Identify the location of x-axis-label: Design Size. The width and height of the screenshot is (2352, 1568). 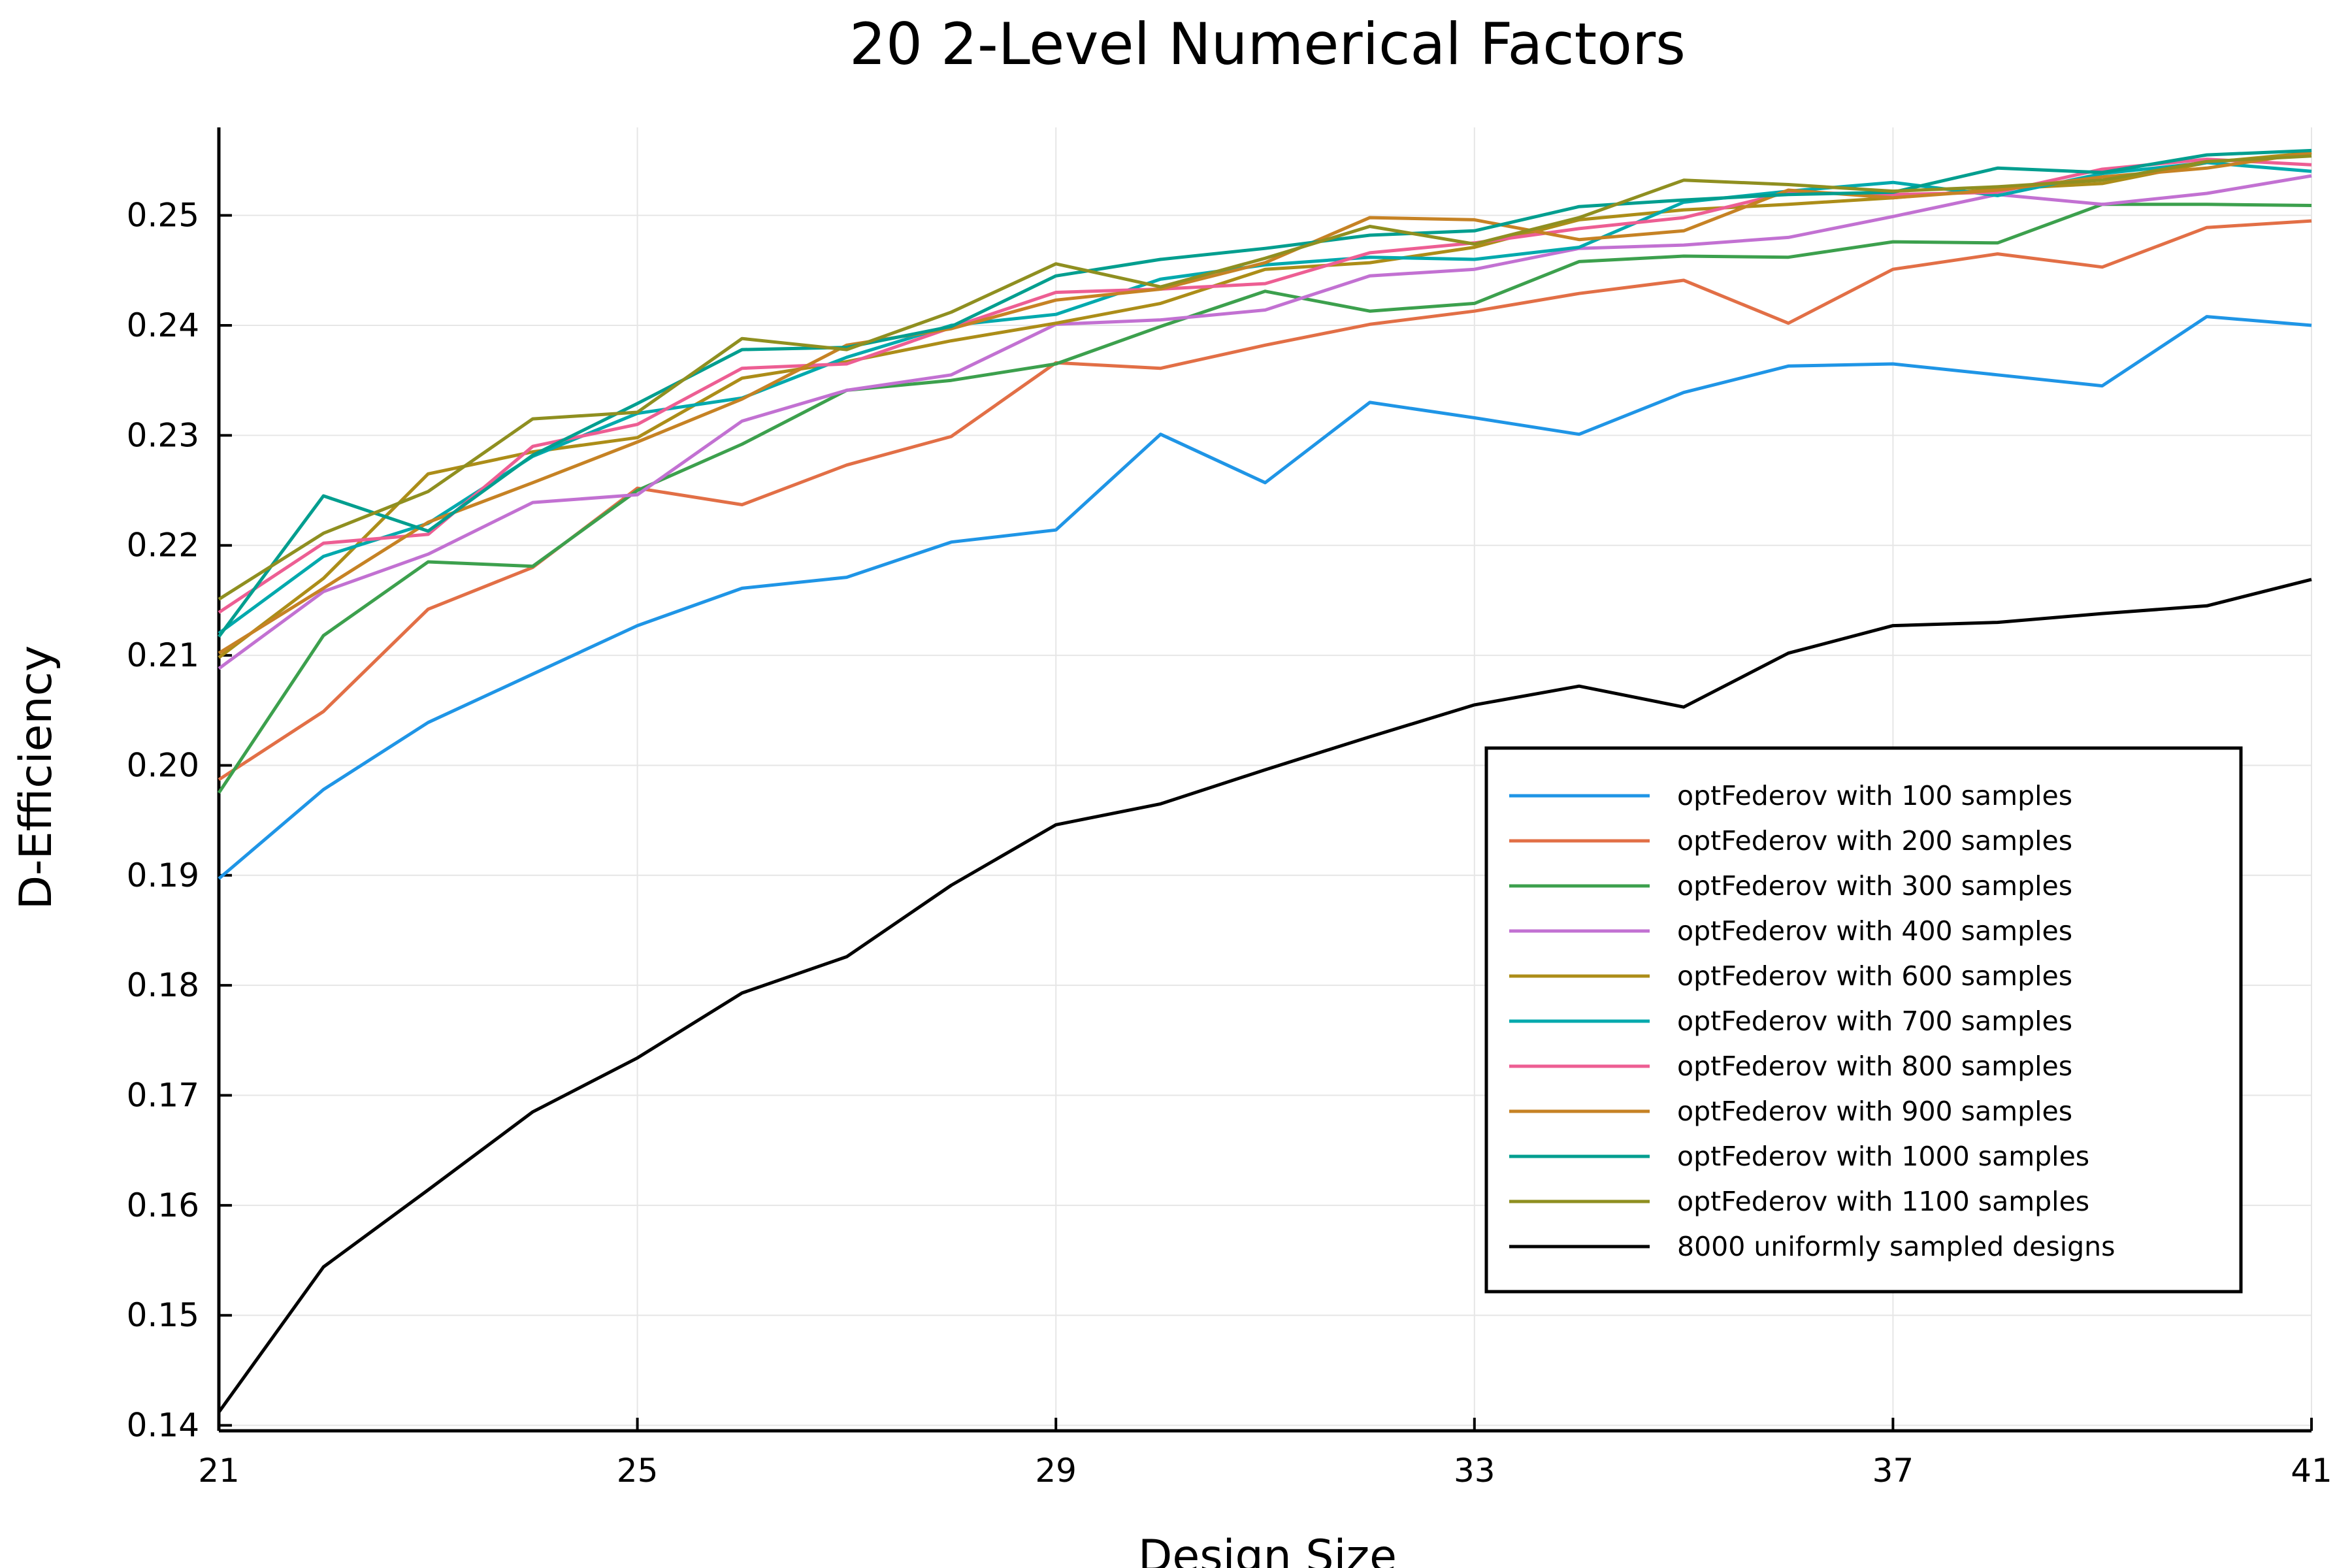
(1267, 1549).